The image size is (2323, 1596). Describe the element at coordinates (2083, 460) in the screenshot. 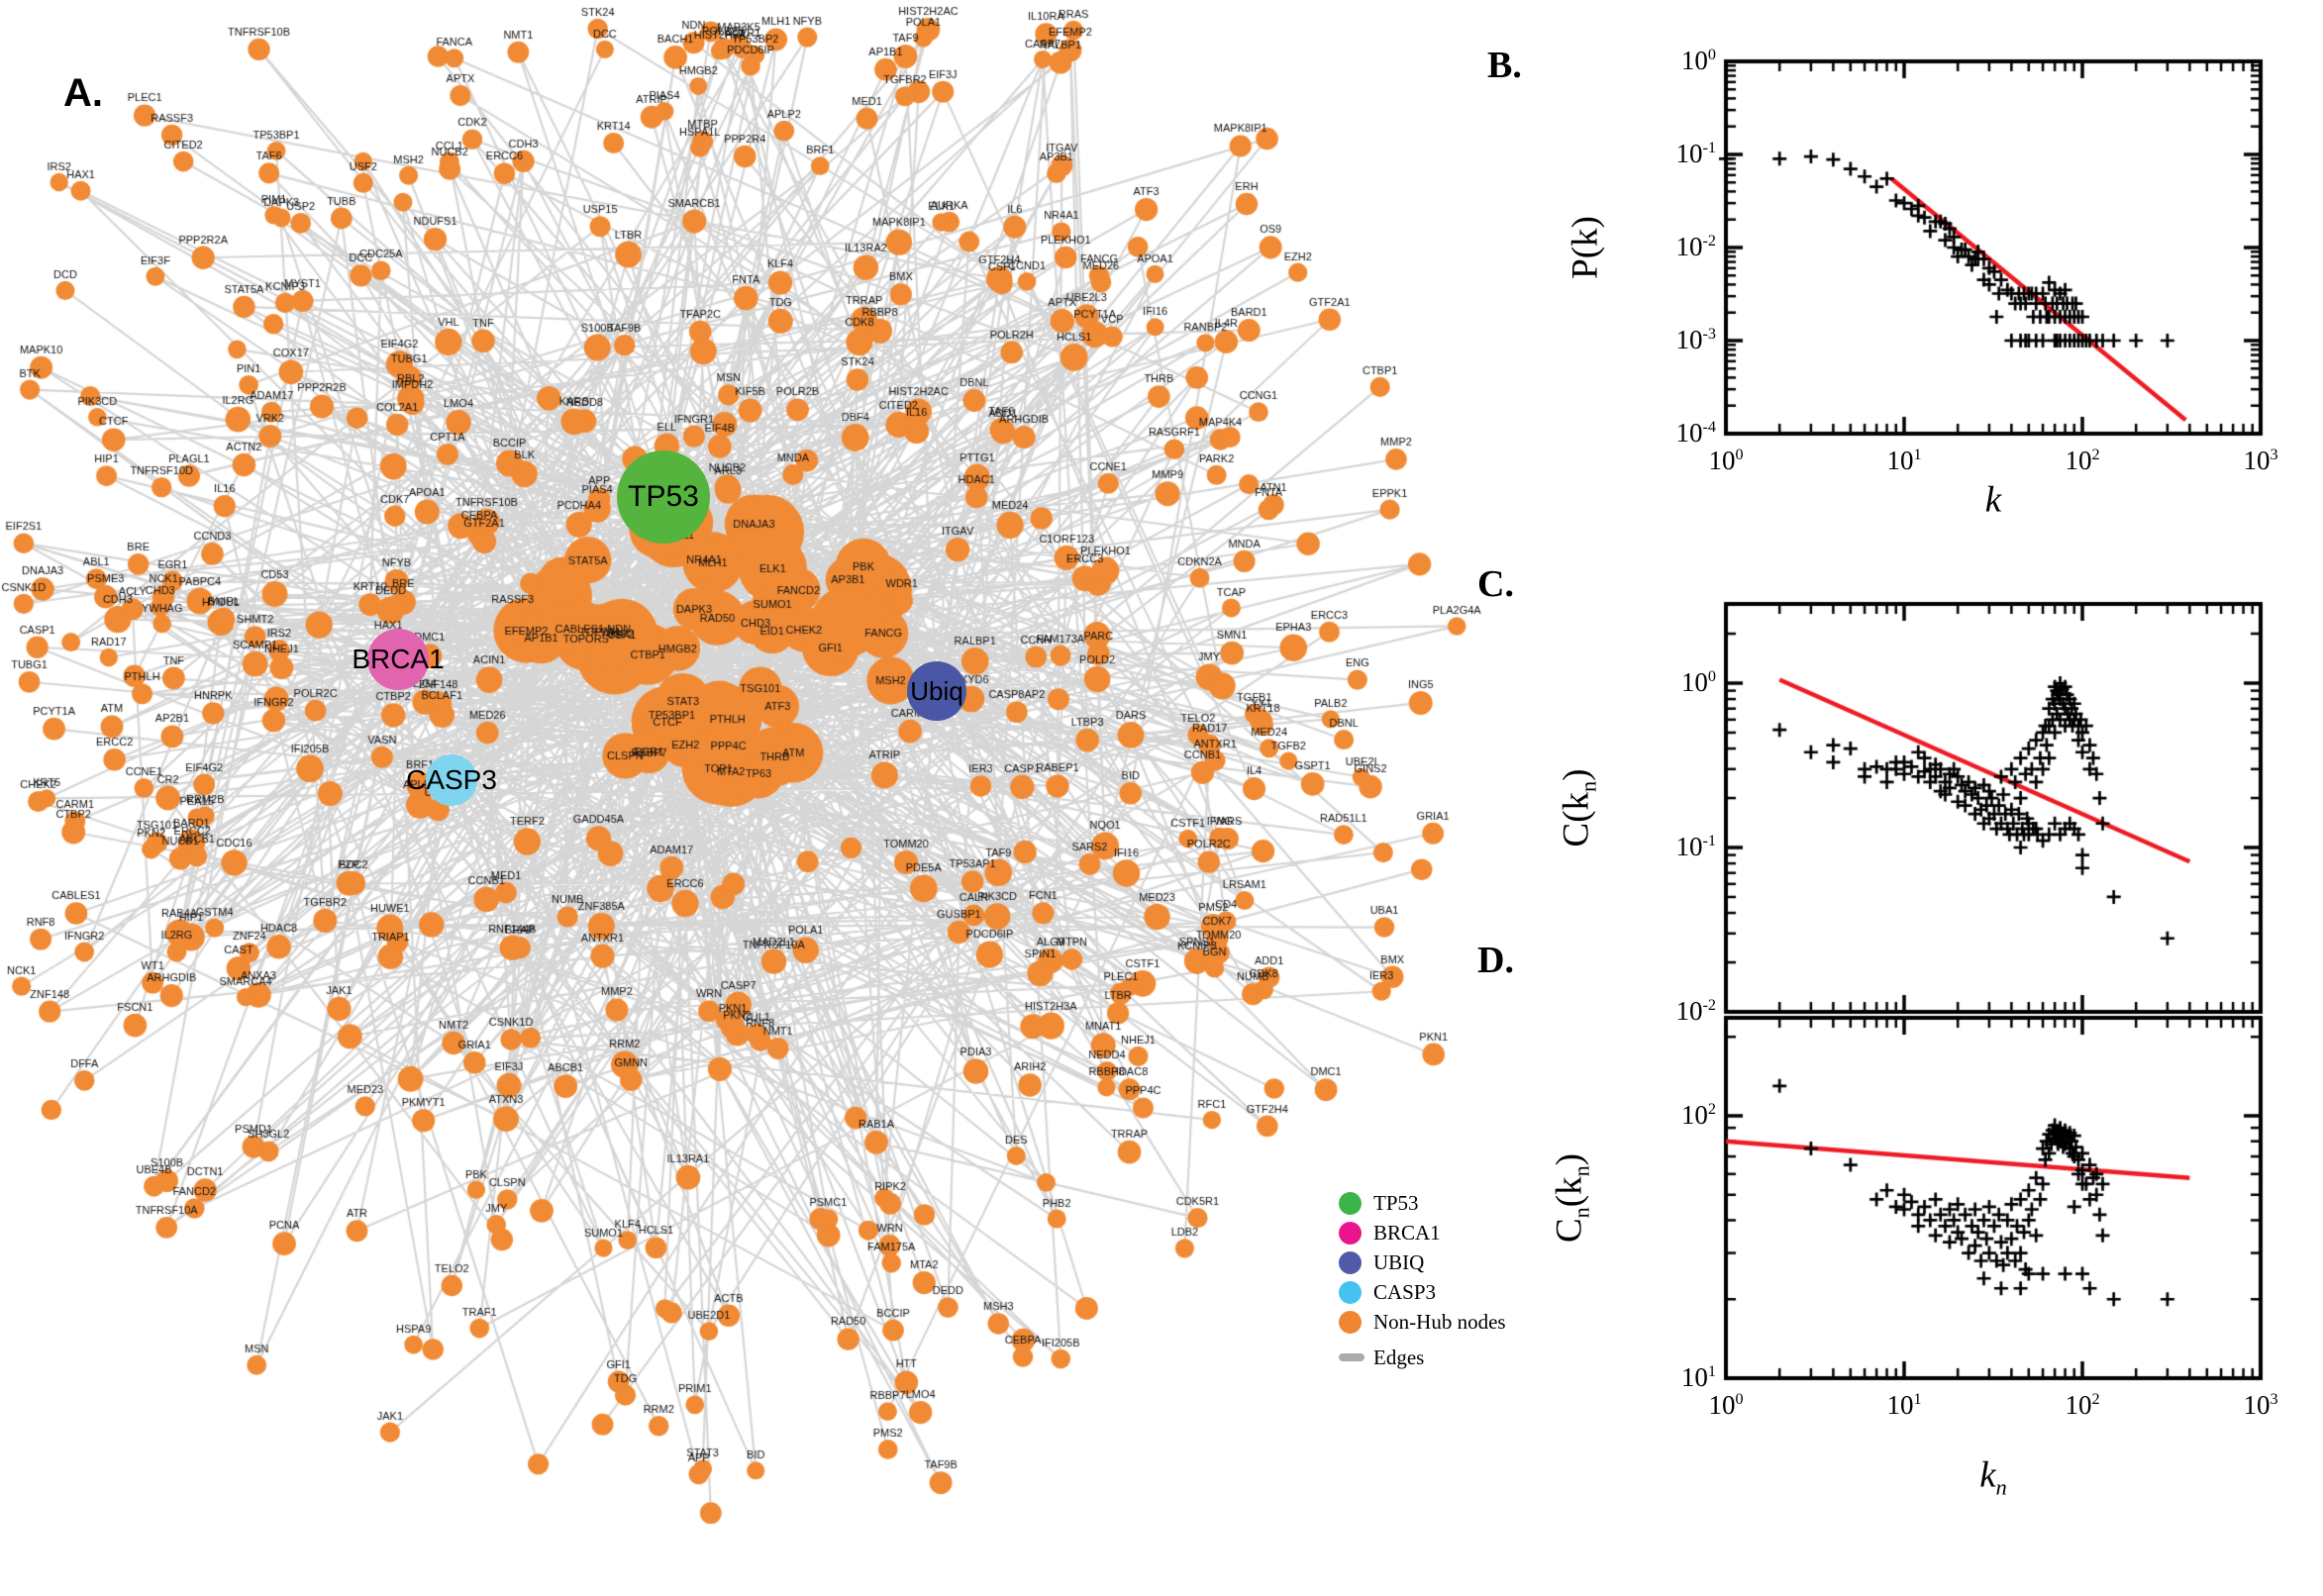

I see `x-tick-label-B: 10²` at that location.